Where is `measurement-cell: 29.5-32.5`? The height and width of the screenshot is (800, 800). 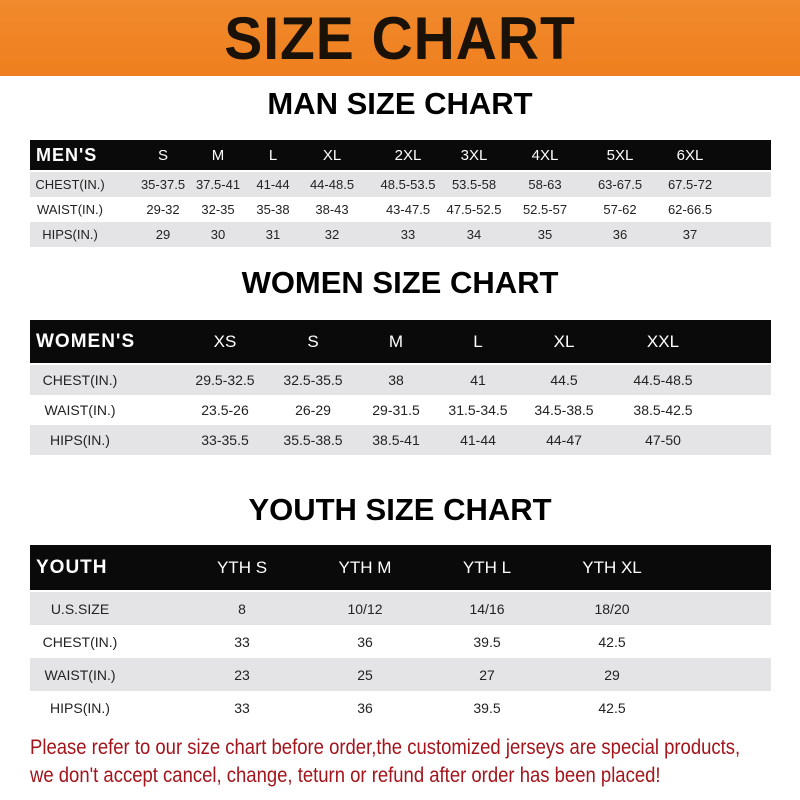
measurement-cell: 29.5-32.5 is located at coordinates (225, 380).